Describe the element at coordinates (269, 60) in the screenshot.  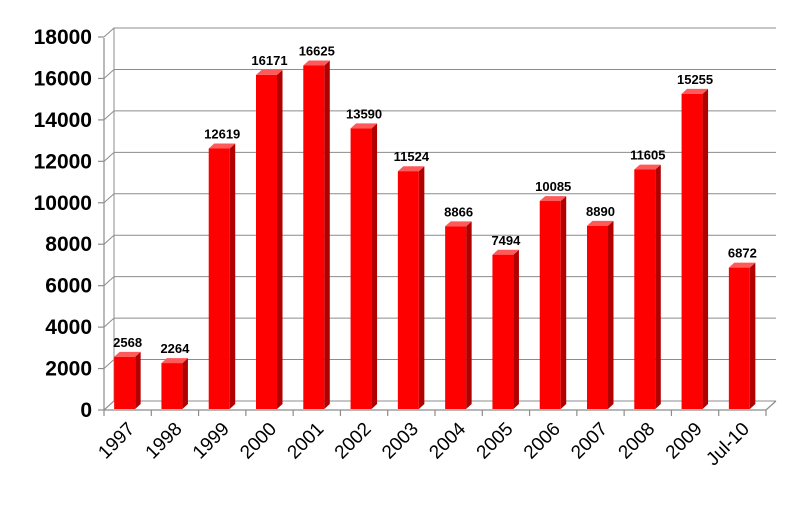
I see `data-label: 16171` at that location.